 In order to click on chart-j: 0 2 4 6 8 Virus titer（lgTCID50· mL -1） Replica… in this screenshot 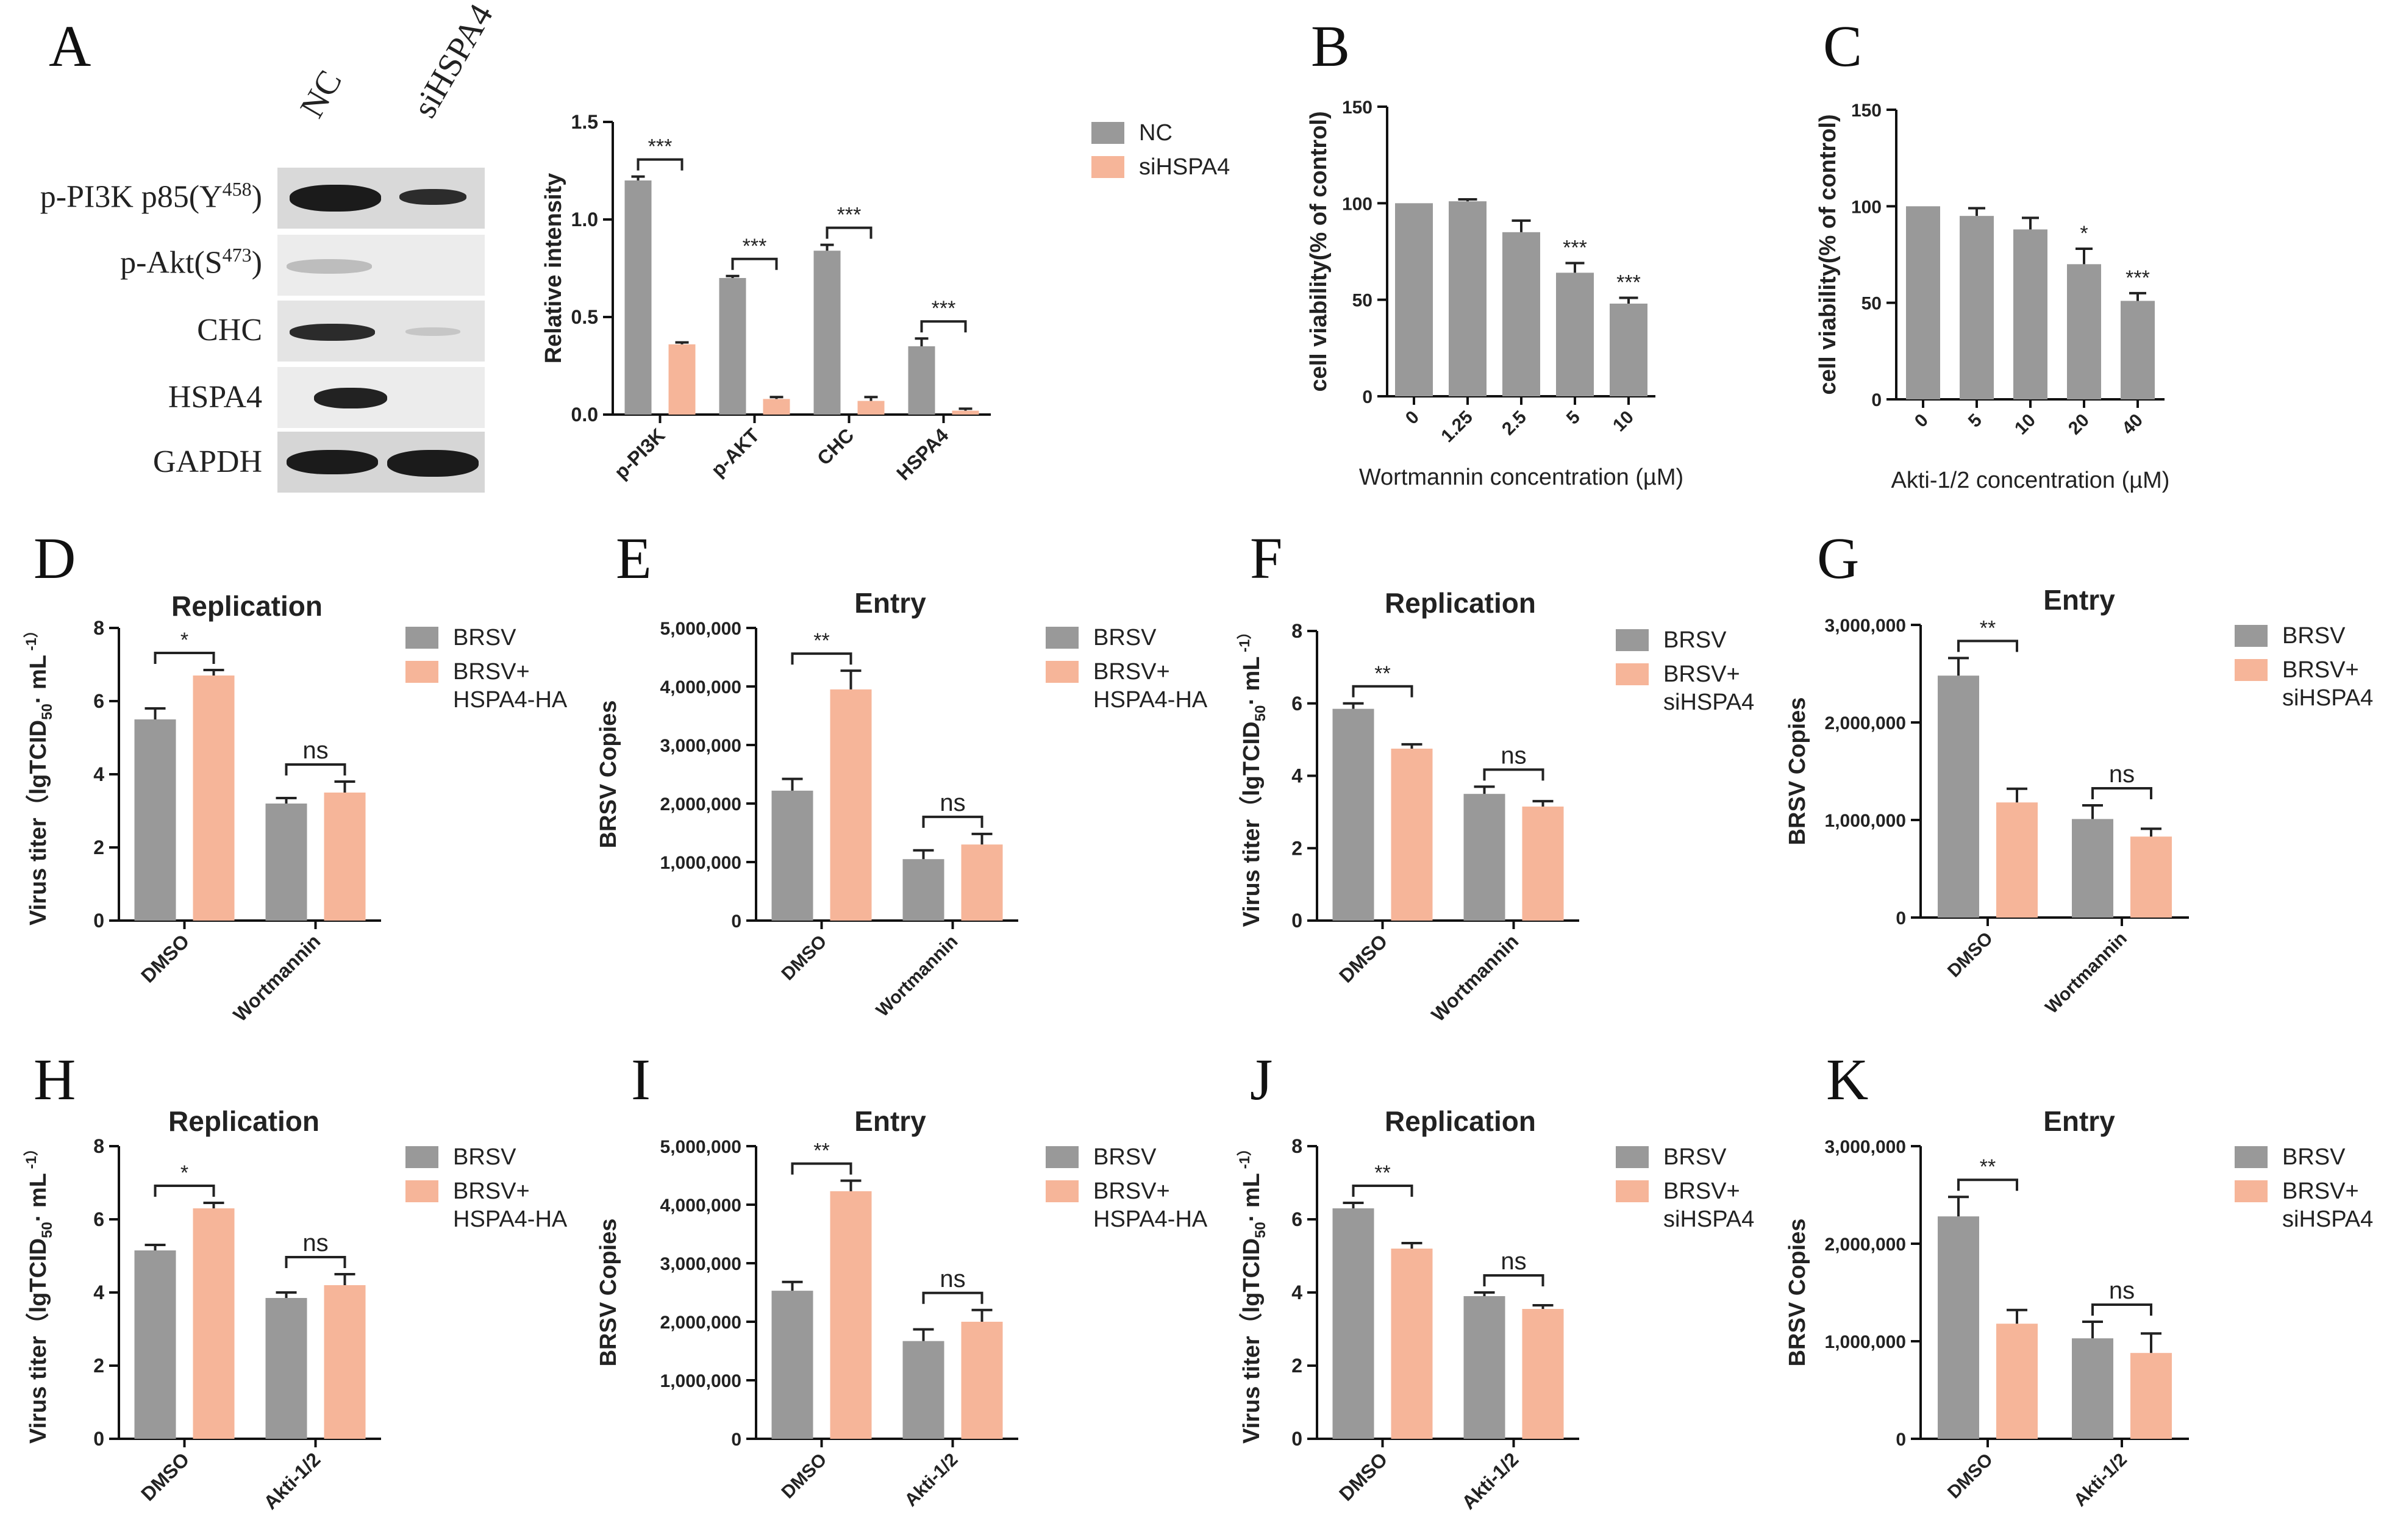, I will do `click(1495, 1309)`.